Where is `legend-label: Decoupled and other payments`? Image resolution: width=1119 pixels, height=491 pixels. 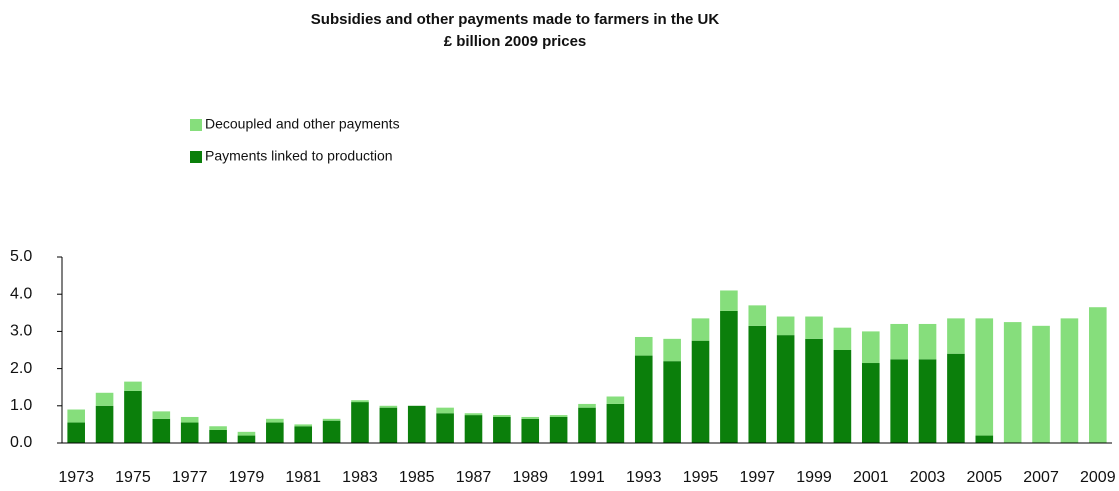 legend-label: Decoupled and other payments is located at coordinates (302, 124).